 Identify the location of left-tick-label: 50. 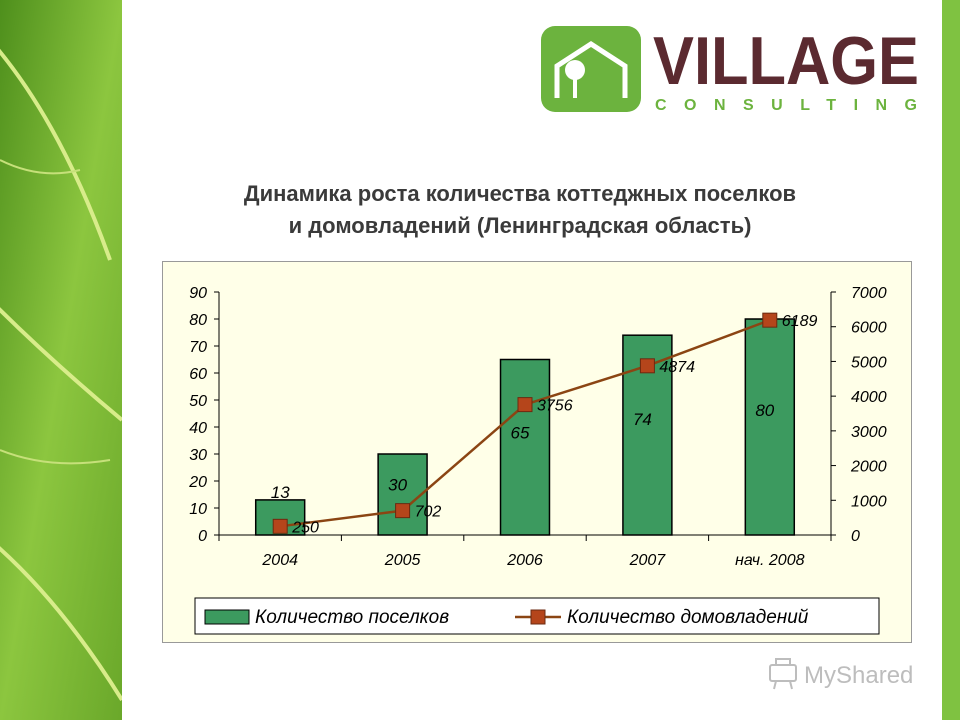
(198, 401).